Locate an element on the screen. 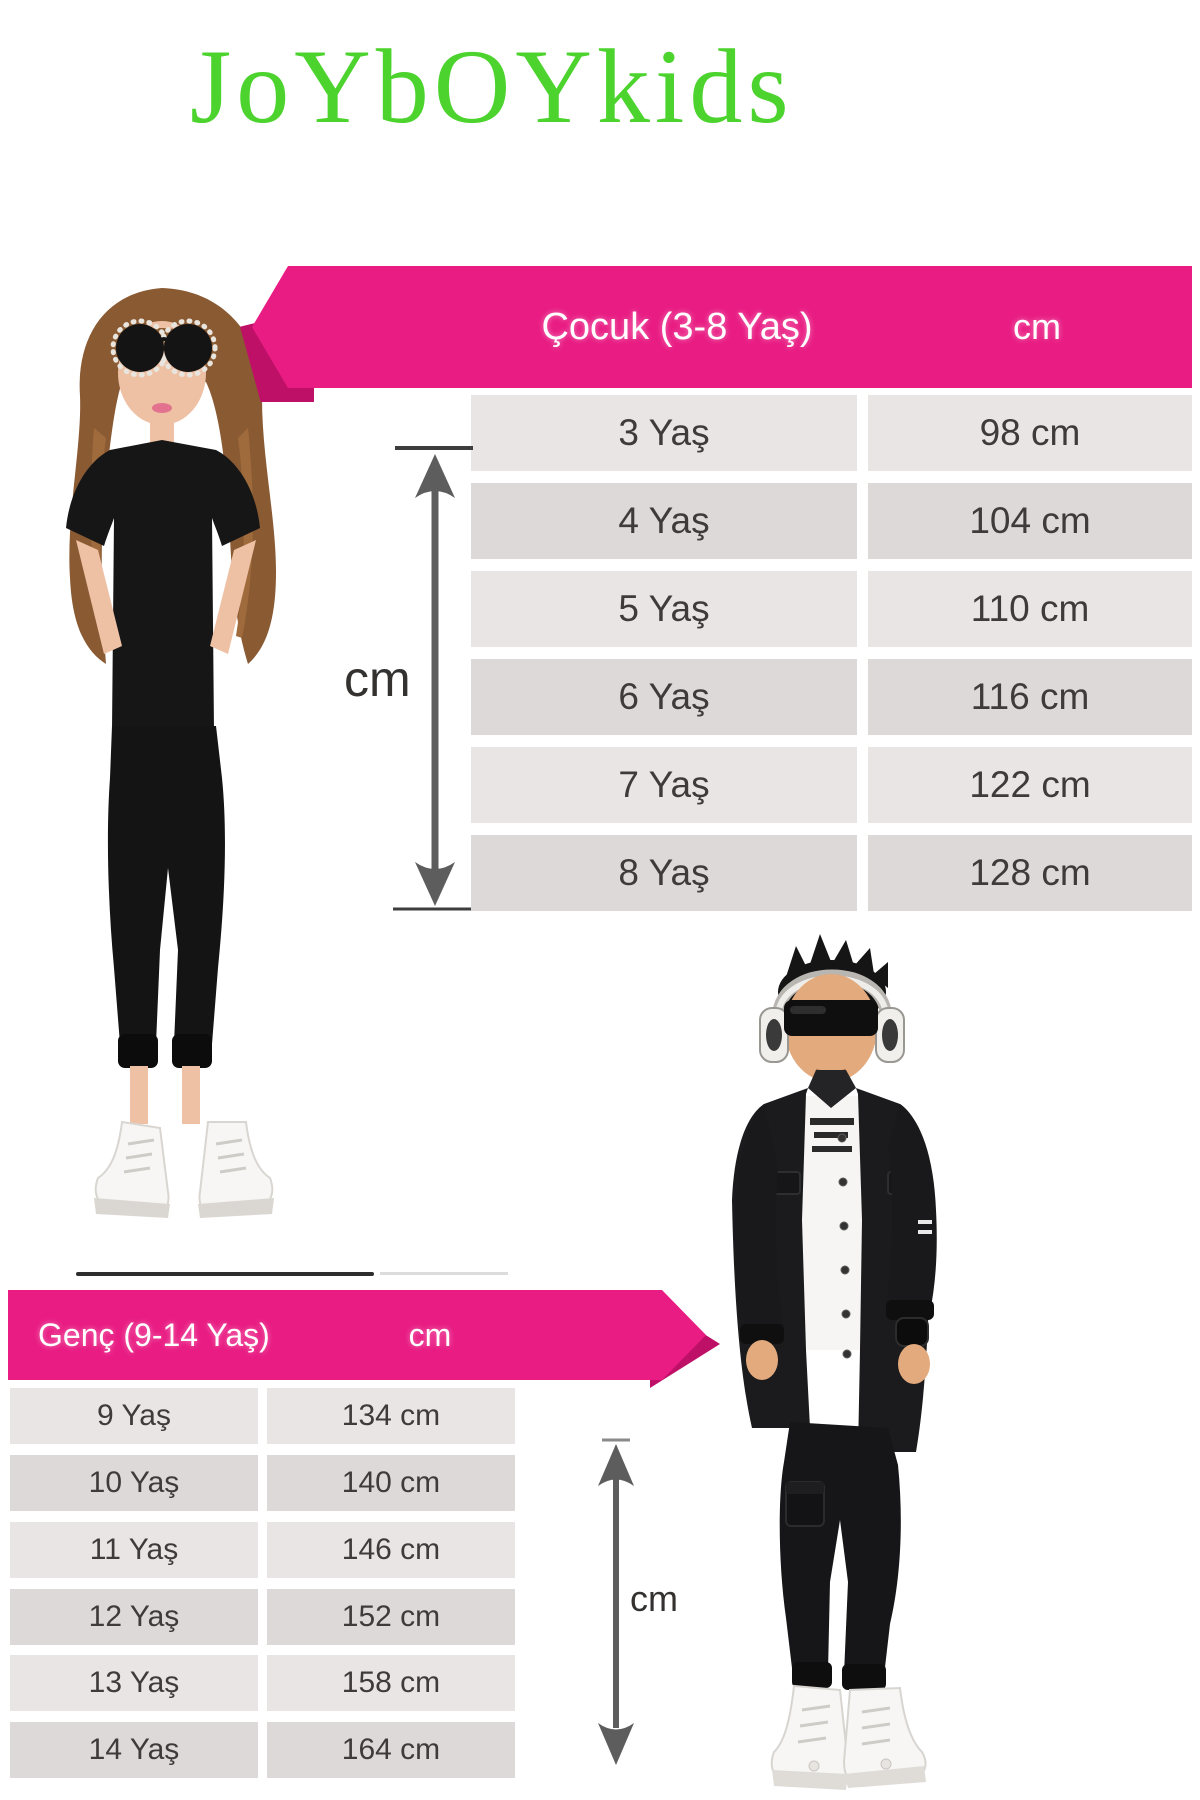 The width and height of the screenshot is (1200, 1800). table-row: 8 Yaş 128 cm is located at coordinates (831, 873).